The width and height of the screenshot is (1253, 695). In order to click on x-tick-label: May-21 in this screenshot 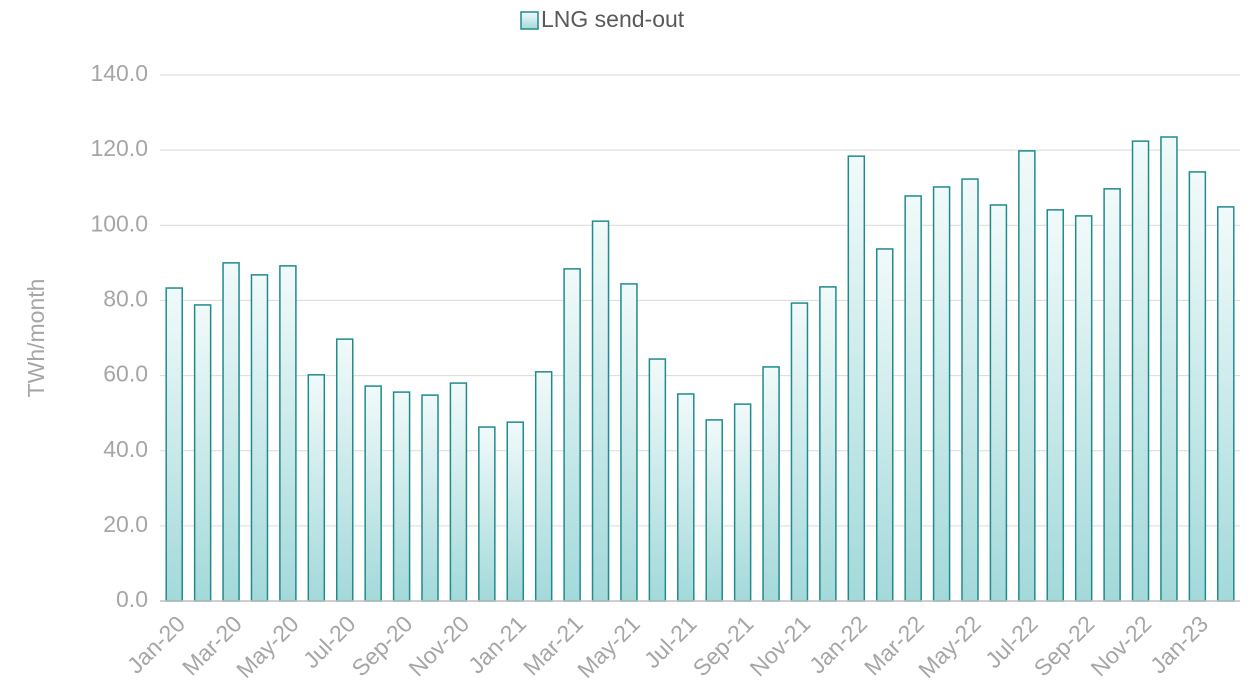, I will do `click(608, 646)`.